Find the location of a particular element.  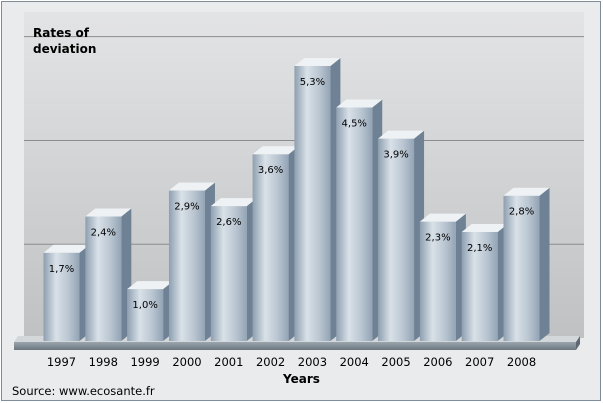

value-label: 1,0% is located at coordinates (144, 305).